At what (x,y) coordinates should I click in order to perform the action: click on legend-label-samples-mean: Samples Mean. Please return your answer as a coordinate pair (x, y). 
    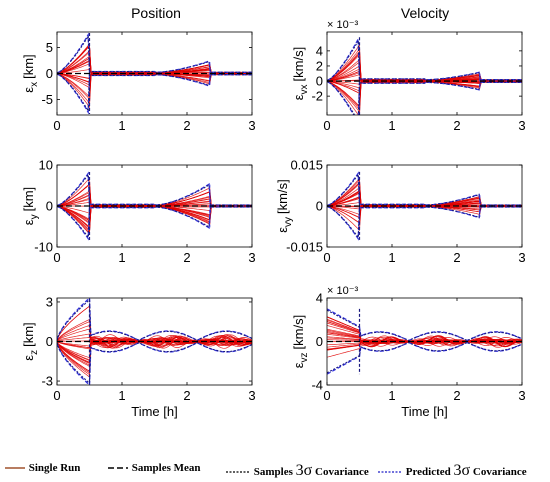
    Looking at the image, I should click on (166, 468).